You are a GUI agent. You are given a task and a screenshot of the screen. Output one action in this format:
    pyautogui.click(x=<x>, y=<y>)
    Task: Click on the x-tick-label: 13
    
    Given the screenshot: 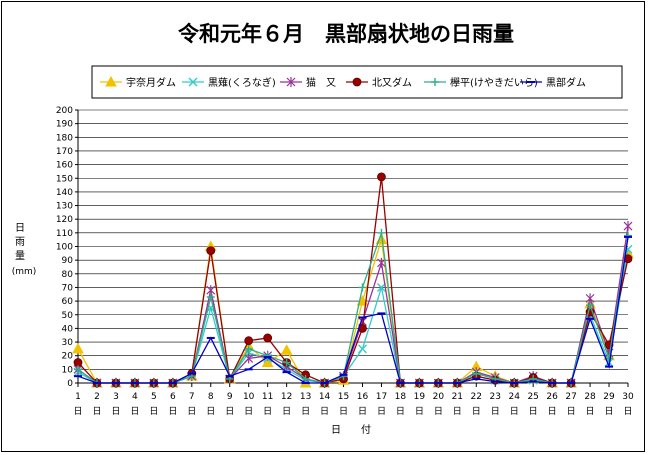 What is the action you would take?
    pyautogui.click(x=305, y=397)
    